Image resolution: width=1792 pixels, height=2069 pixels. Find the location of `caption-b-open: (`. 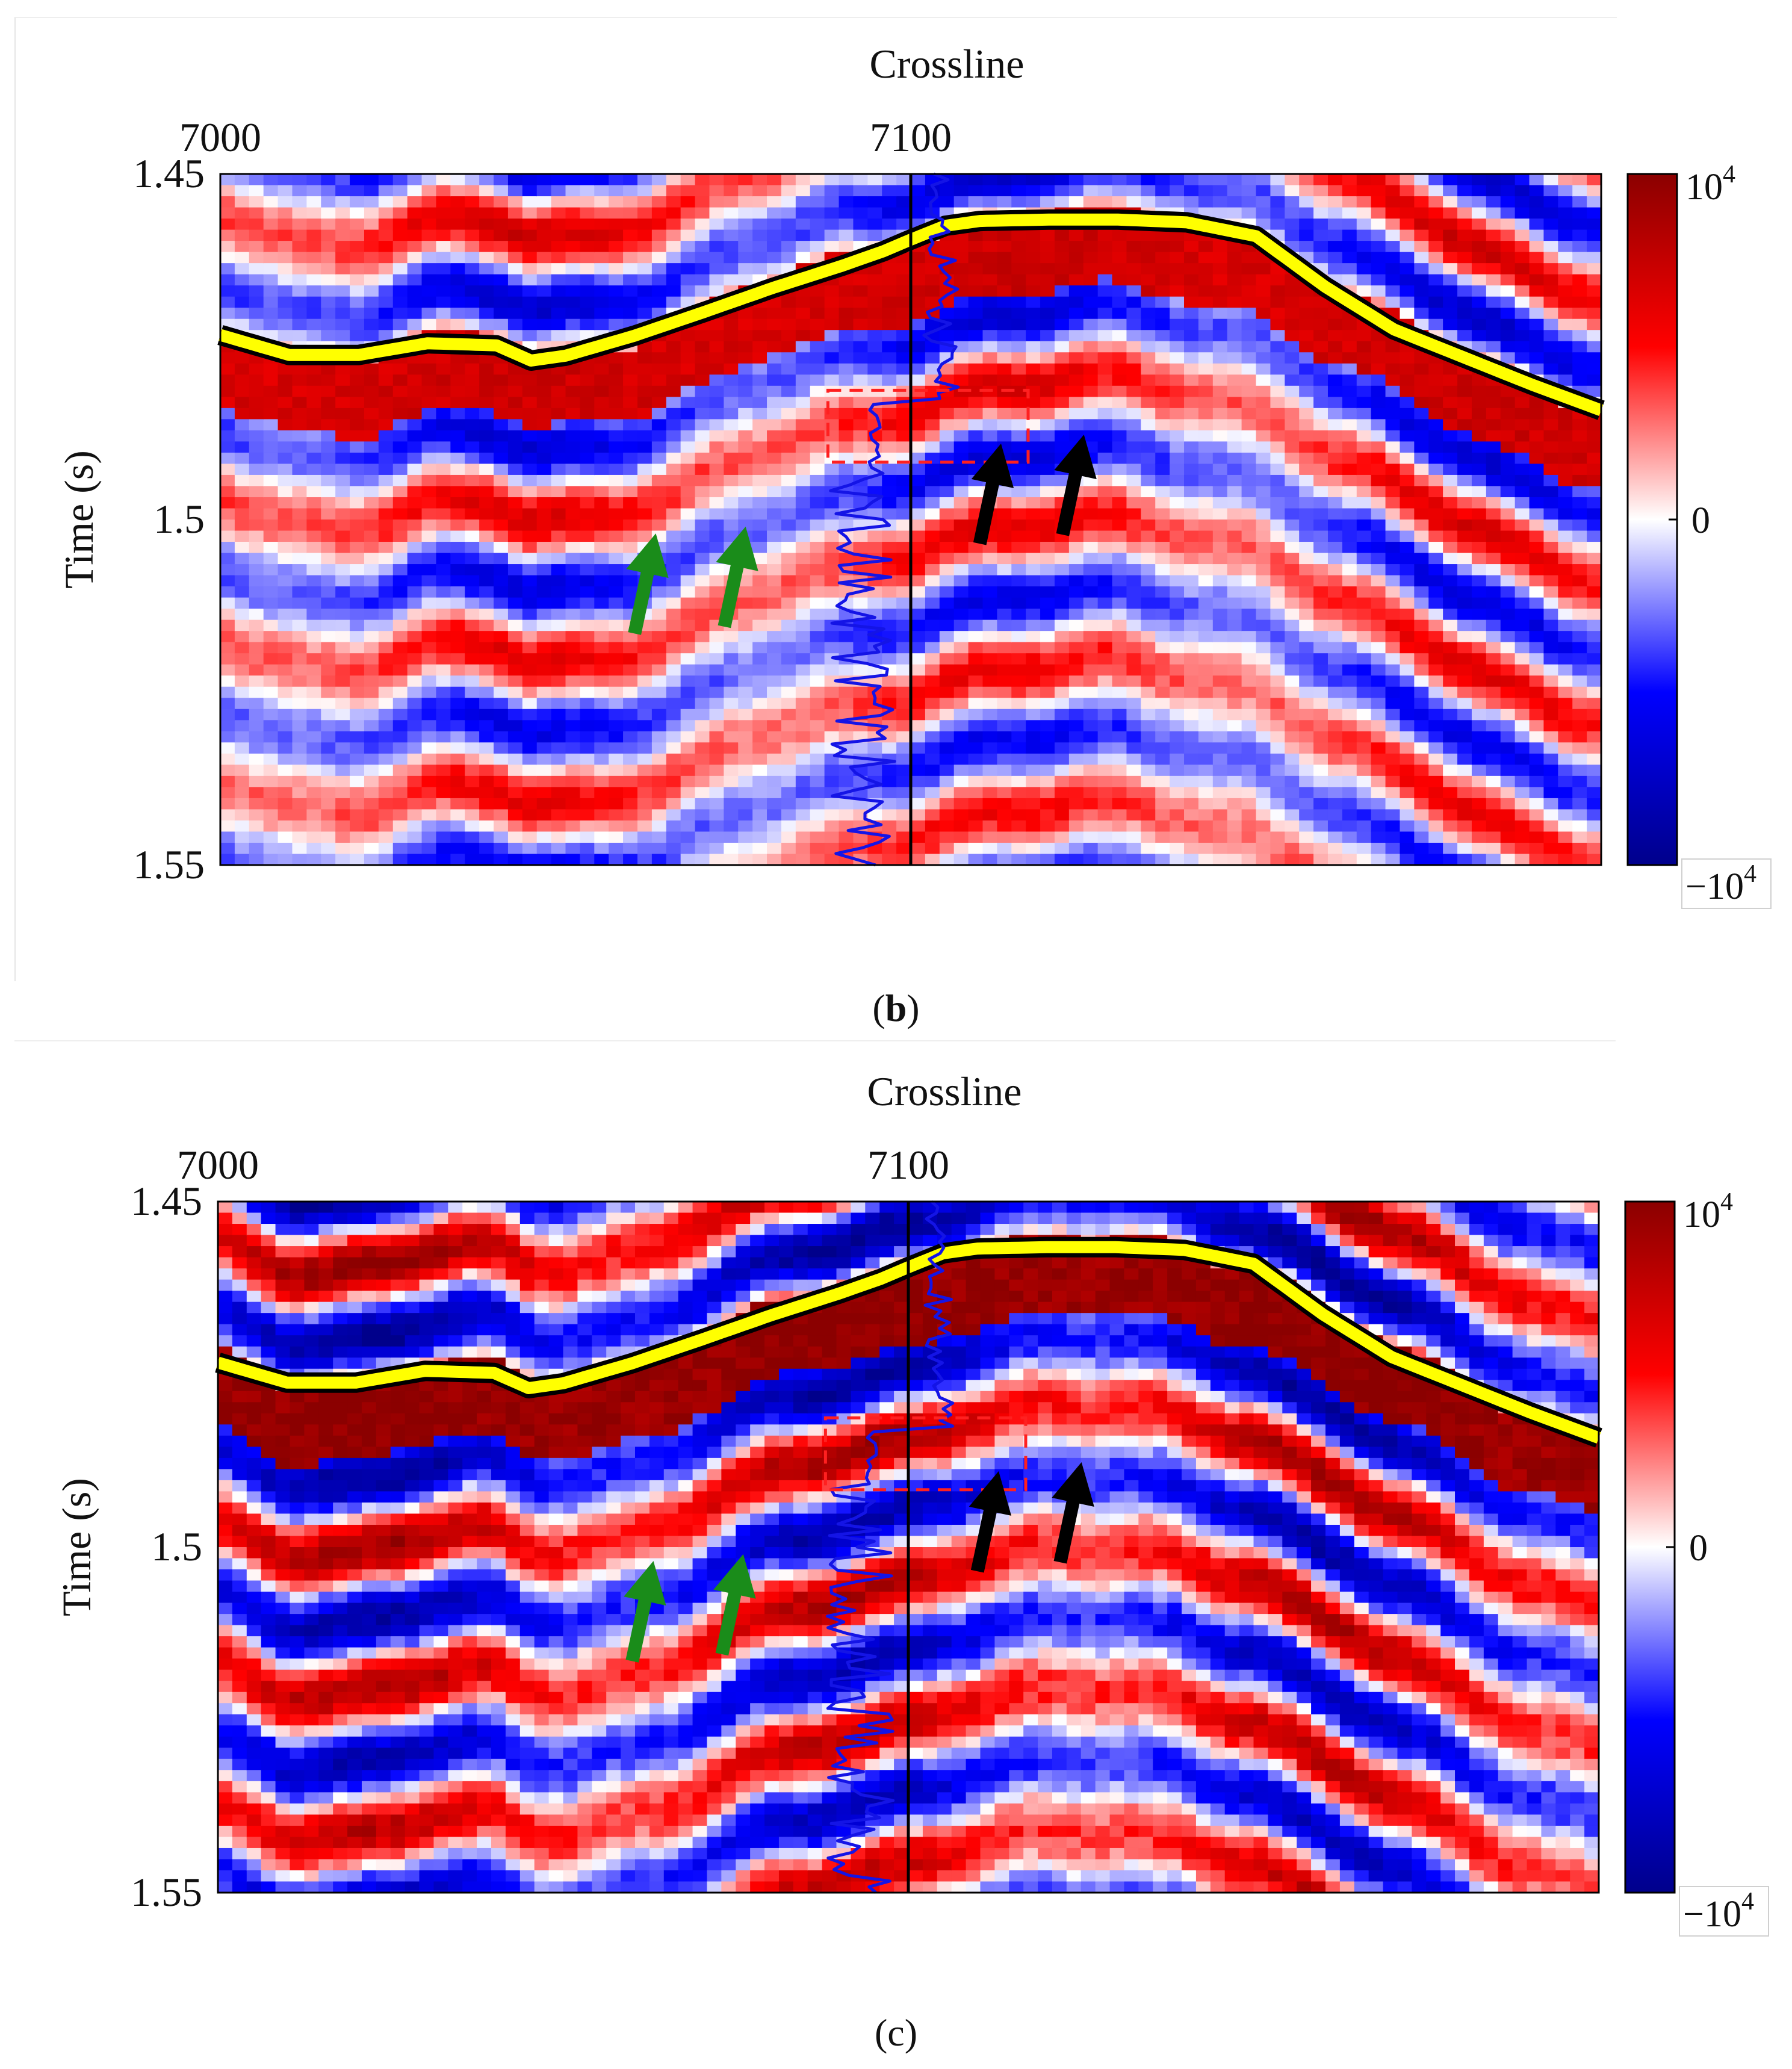

caption-b-open: ( is located at coordinates (879, 1008).